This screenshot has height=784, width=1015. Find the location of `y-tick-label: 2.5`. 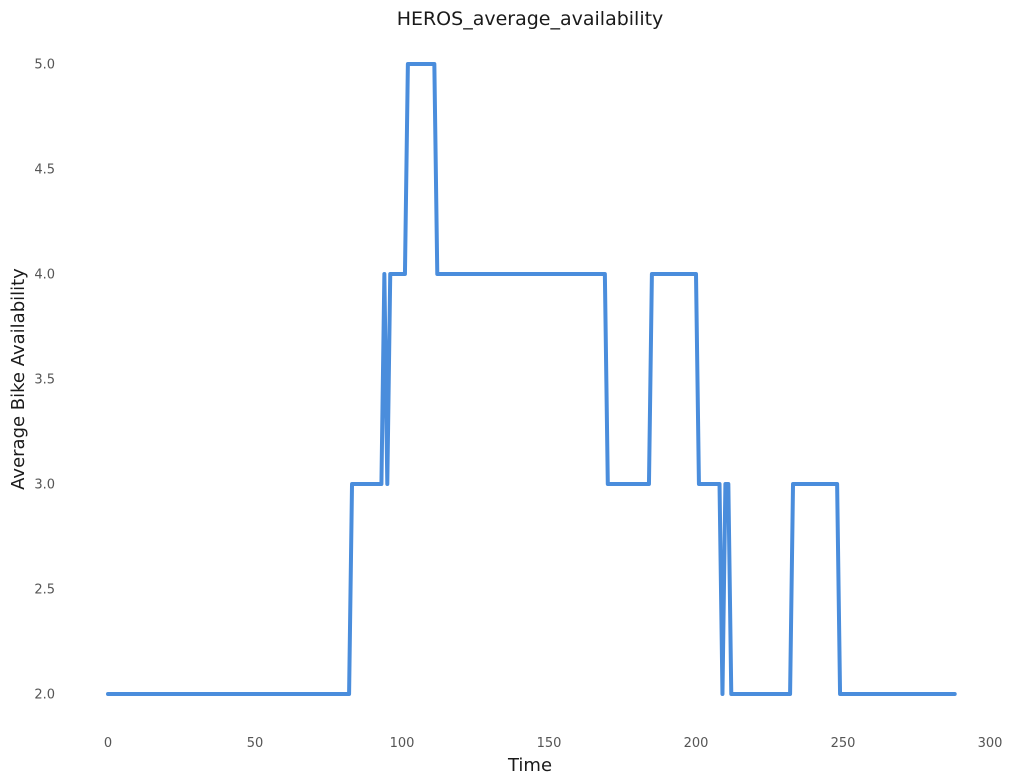

y-tick-label: 2.5 is located at coordinates (44, 590).